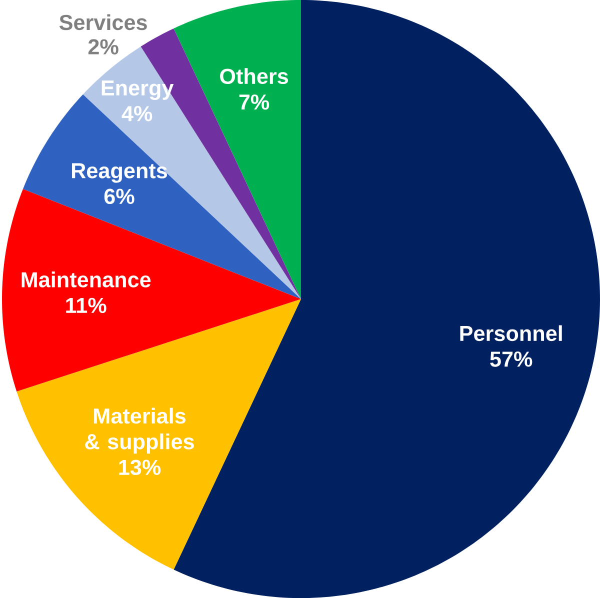 Image resolution: width=600 pixels, height=598 pixels. I want to click on data-label: 57%, so click(511, 359).